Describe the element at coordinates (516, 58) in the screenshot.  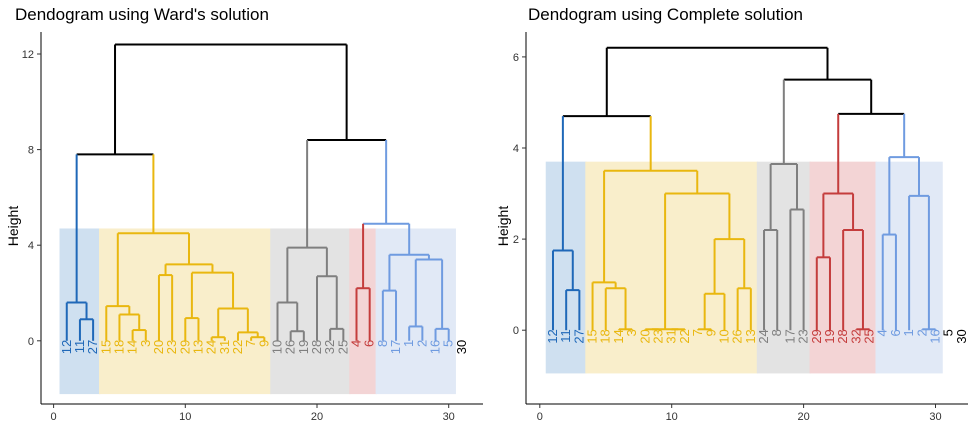
I see `y-tick-label: 6` at that location.